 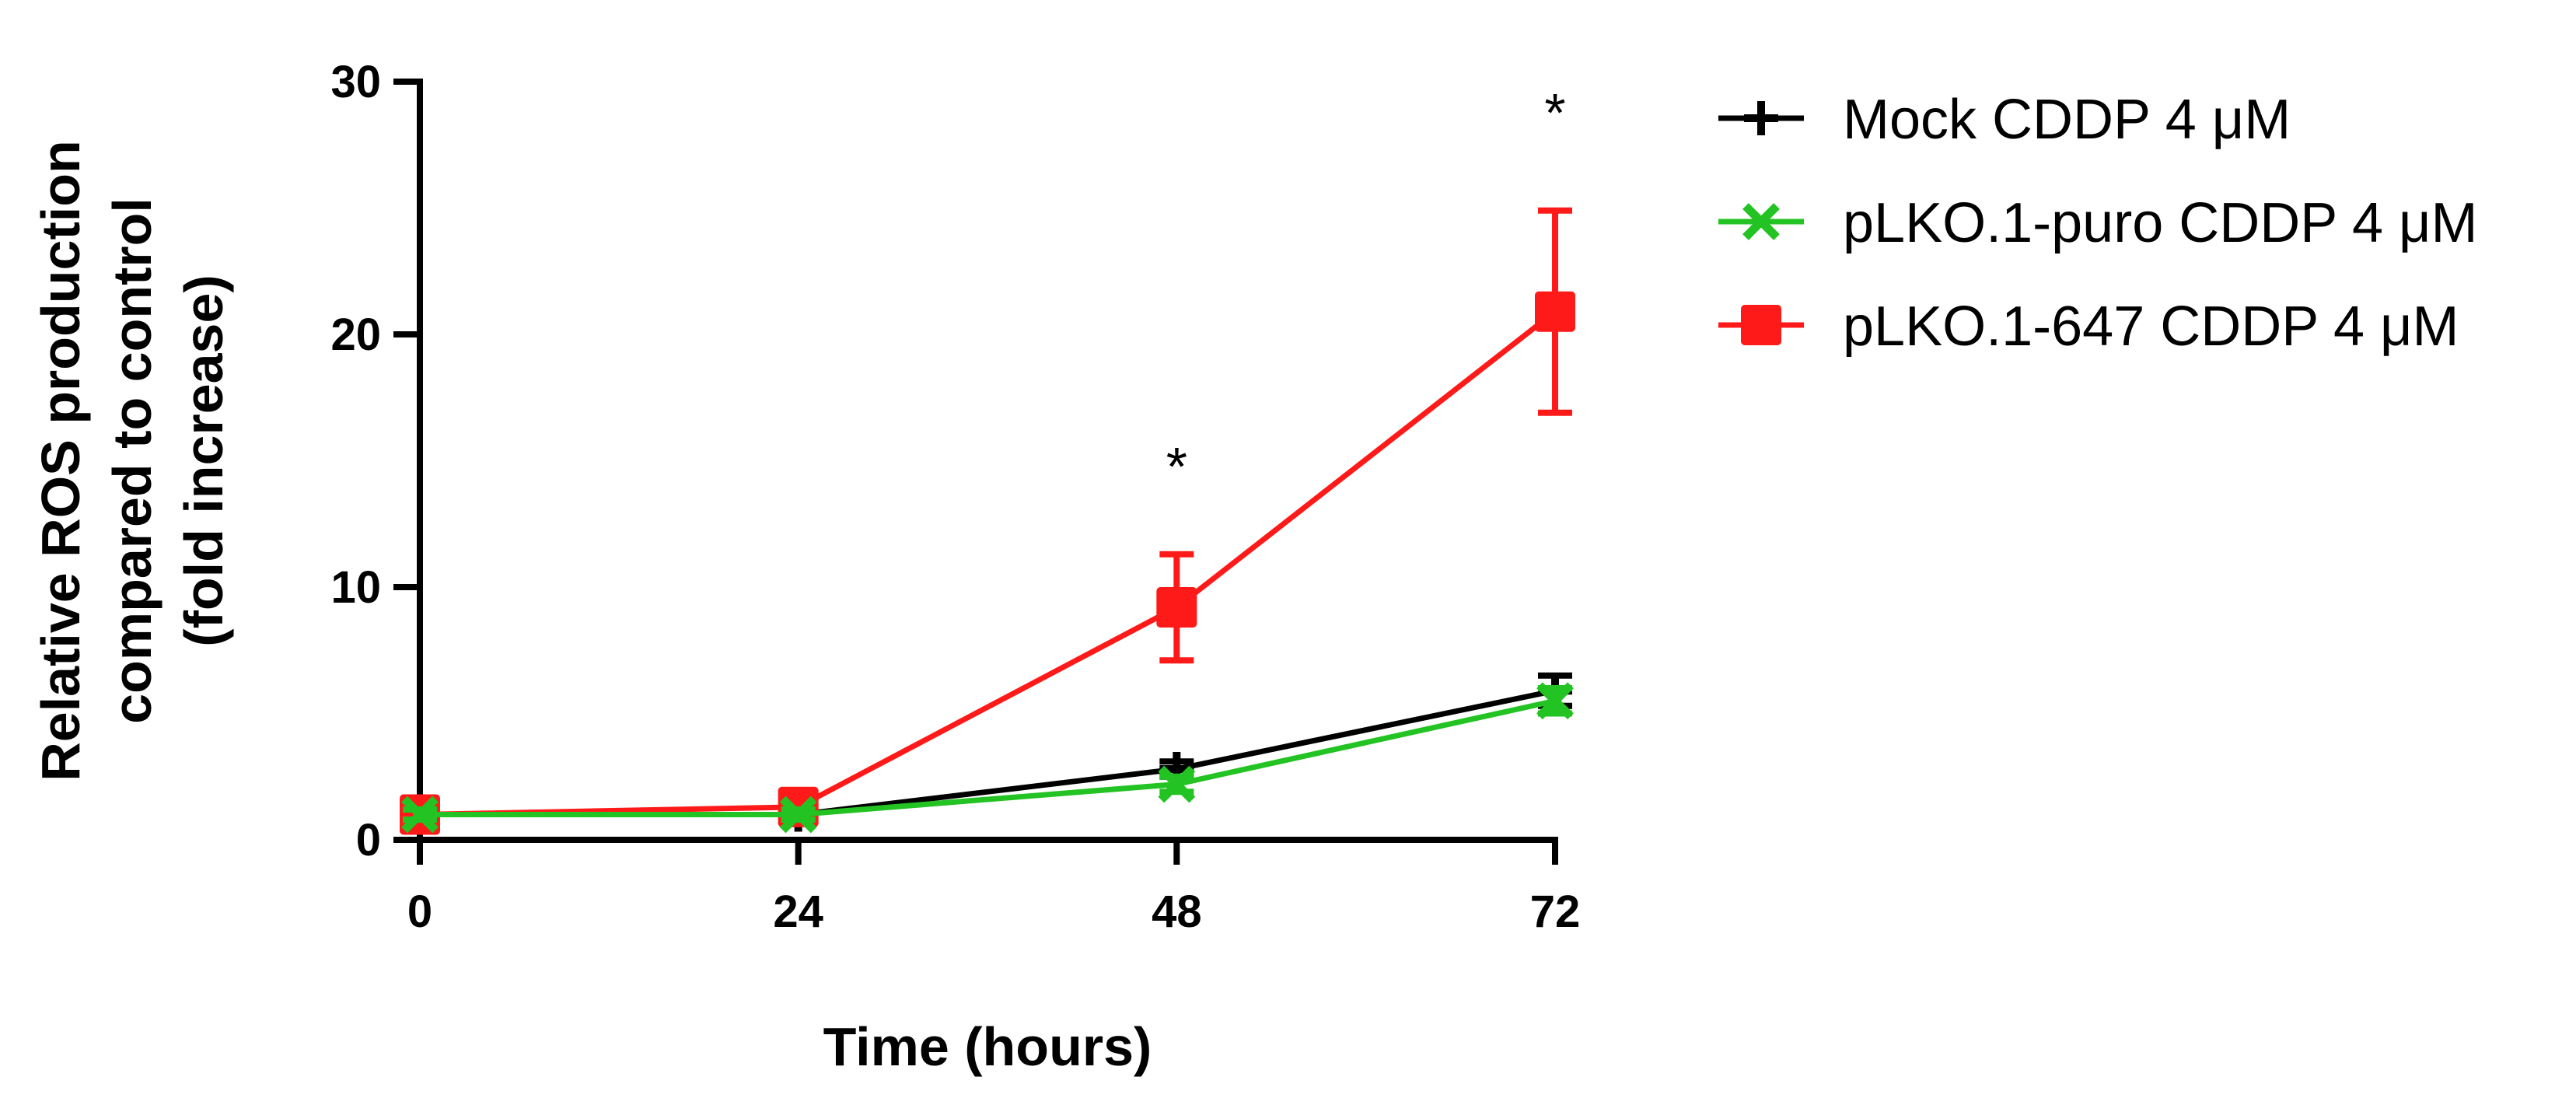 I want to click on y-tick-label: 30, so click(x=355, y=82).